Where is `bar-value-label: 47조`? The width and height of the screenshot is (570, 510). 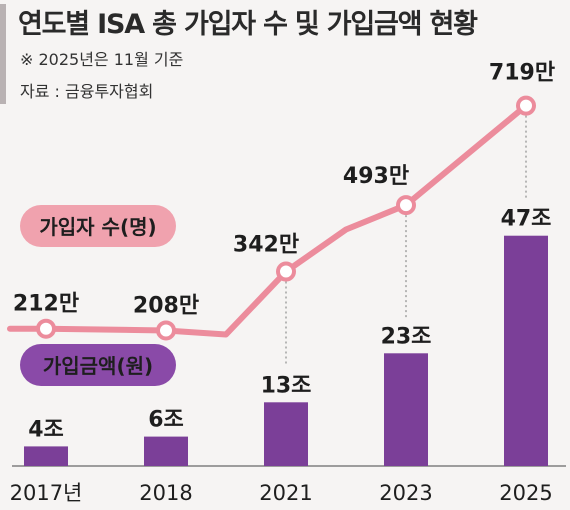 bar-value-label: 47조 is located at coordinates (526, 219).